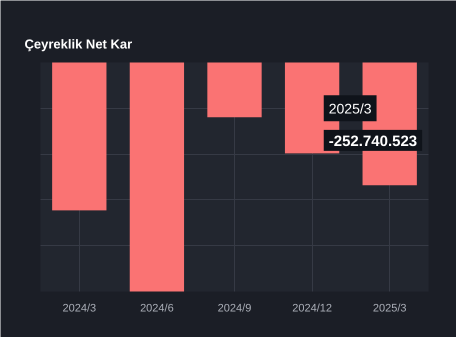 Image resolution: width=456 pixels, height=337 pixels. What do you see at coordinates (373, 141) in the screenshot?
I see `annotation: -252.740.523` at bounding box center [373, 141].